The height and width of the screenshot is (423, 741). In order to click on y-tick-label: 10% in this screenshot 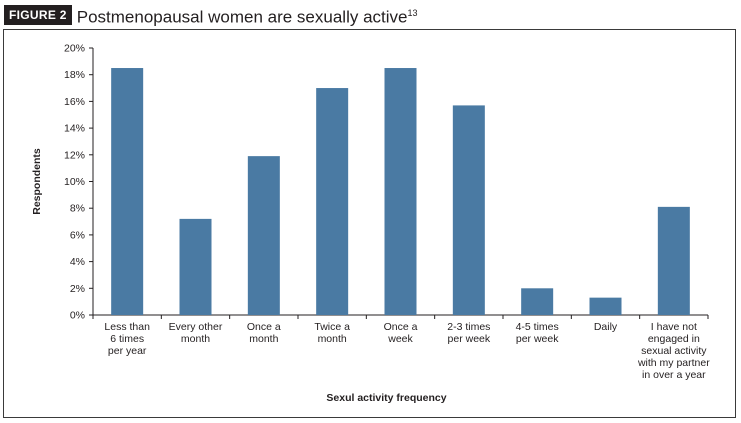, I will do `click(74, 182)`.